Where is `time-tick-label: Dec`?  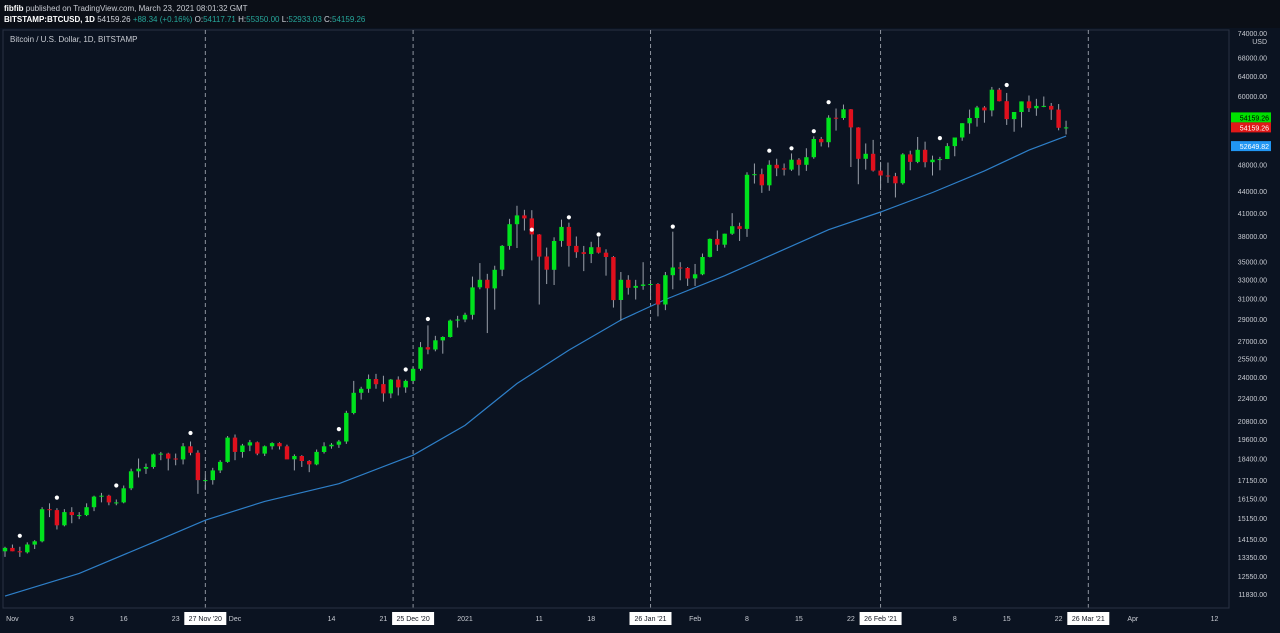
time-tick-label: Dec is located at coordinates (235, 619).